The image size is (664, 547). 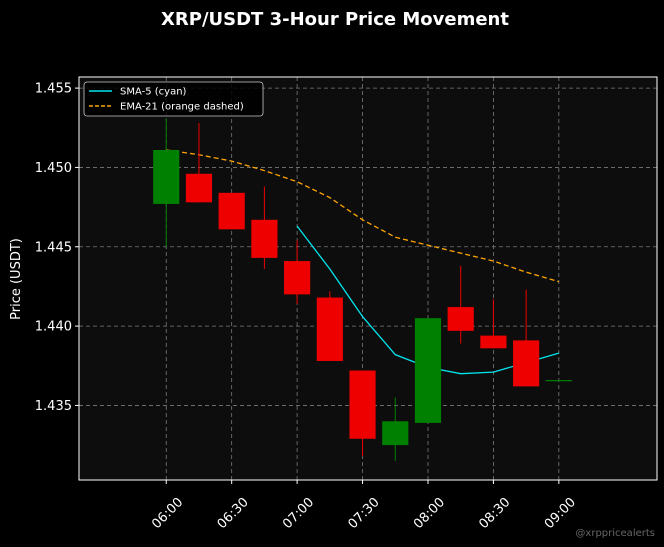 I want to click on ema-line, so click(x=363, y=216).